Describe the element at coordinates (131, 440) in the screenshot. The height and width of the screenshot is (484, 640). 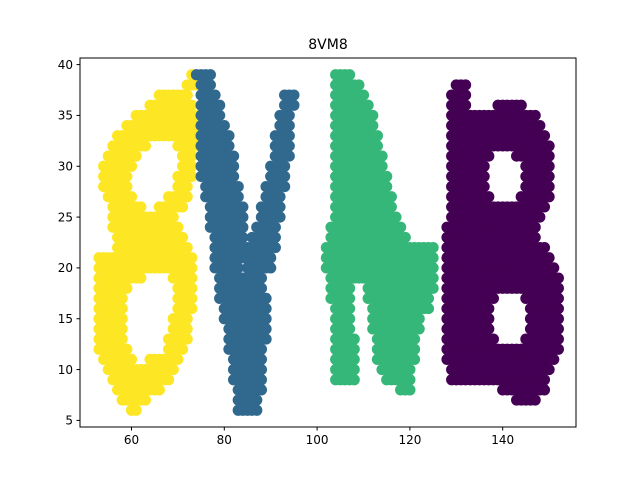
I see `x-tick-label: 60` at that location.